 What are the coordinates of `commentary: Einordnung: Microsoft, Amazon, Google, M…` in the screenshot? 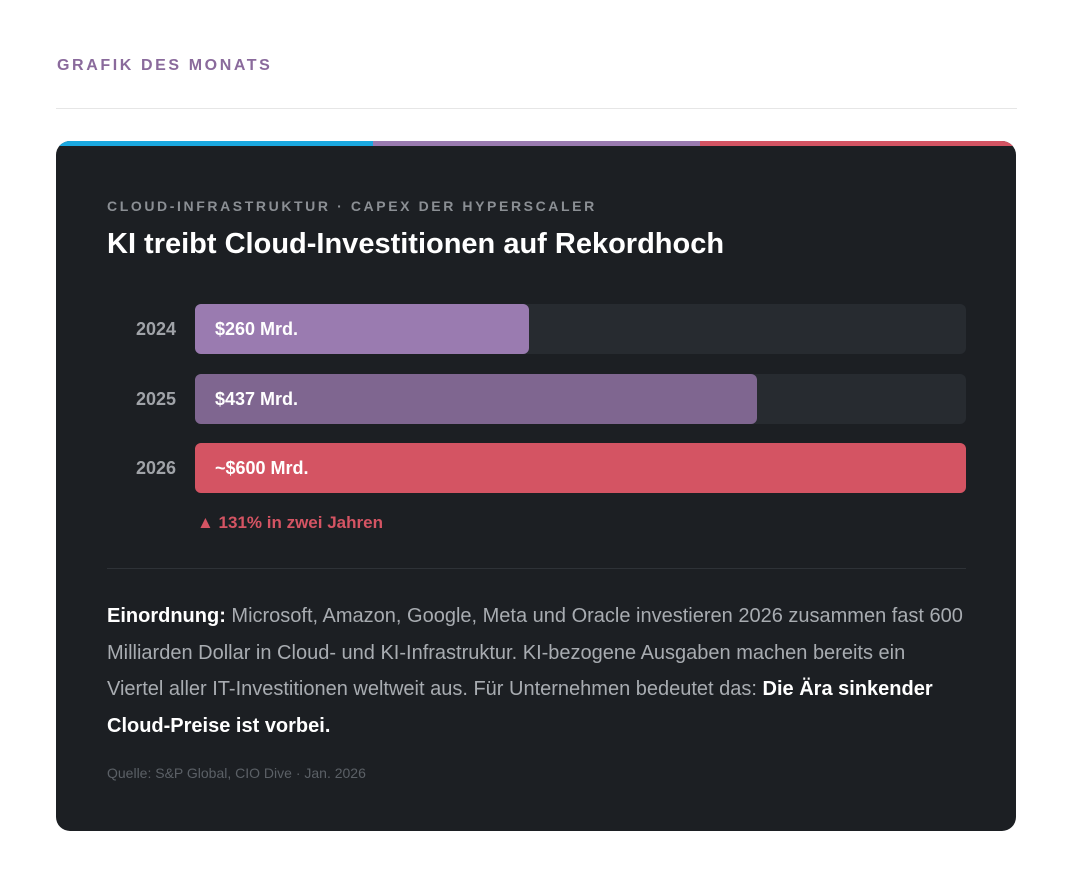 It's located at (537, 671).